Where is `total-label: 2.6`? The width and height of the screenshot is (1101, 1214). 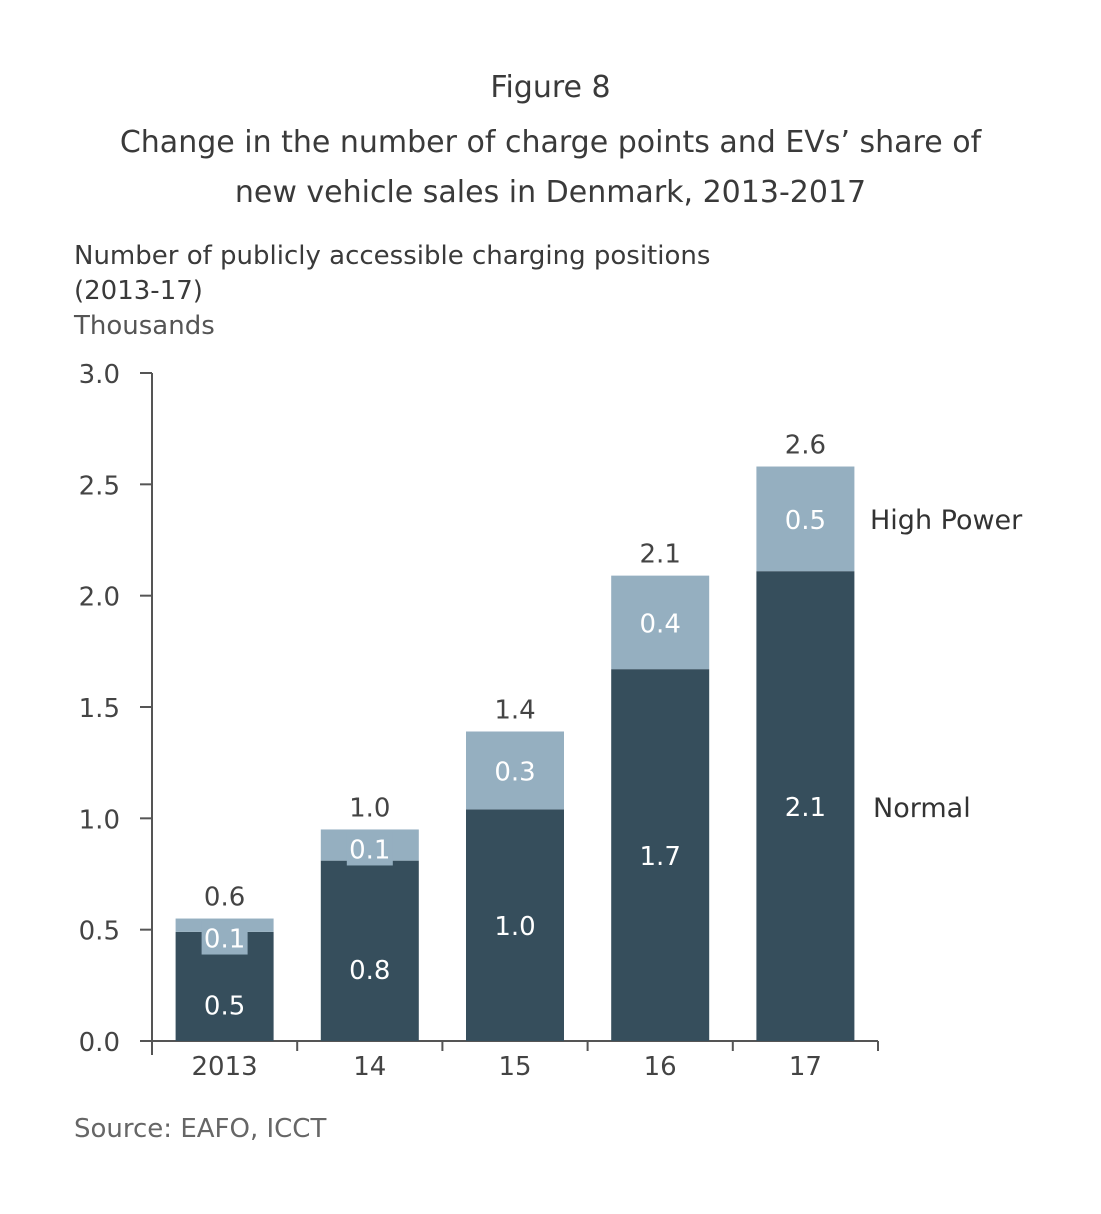 total-label: 2.6 is located at coordinates (805, 446).